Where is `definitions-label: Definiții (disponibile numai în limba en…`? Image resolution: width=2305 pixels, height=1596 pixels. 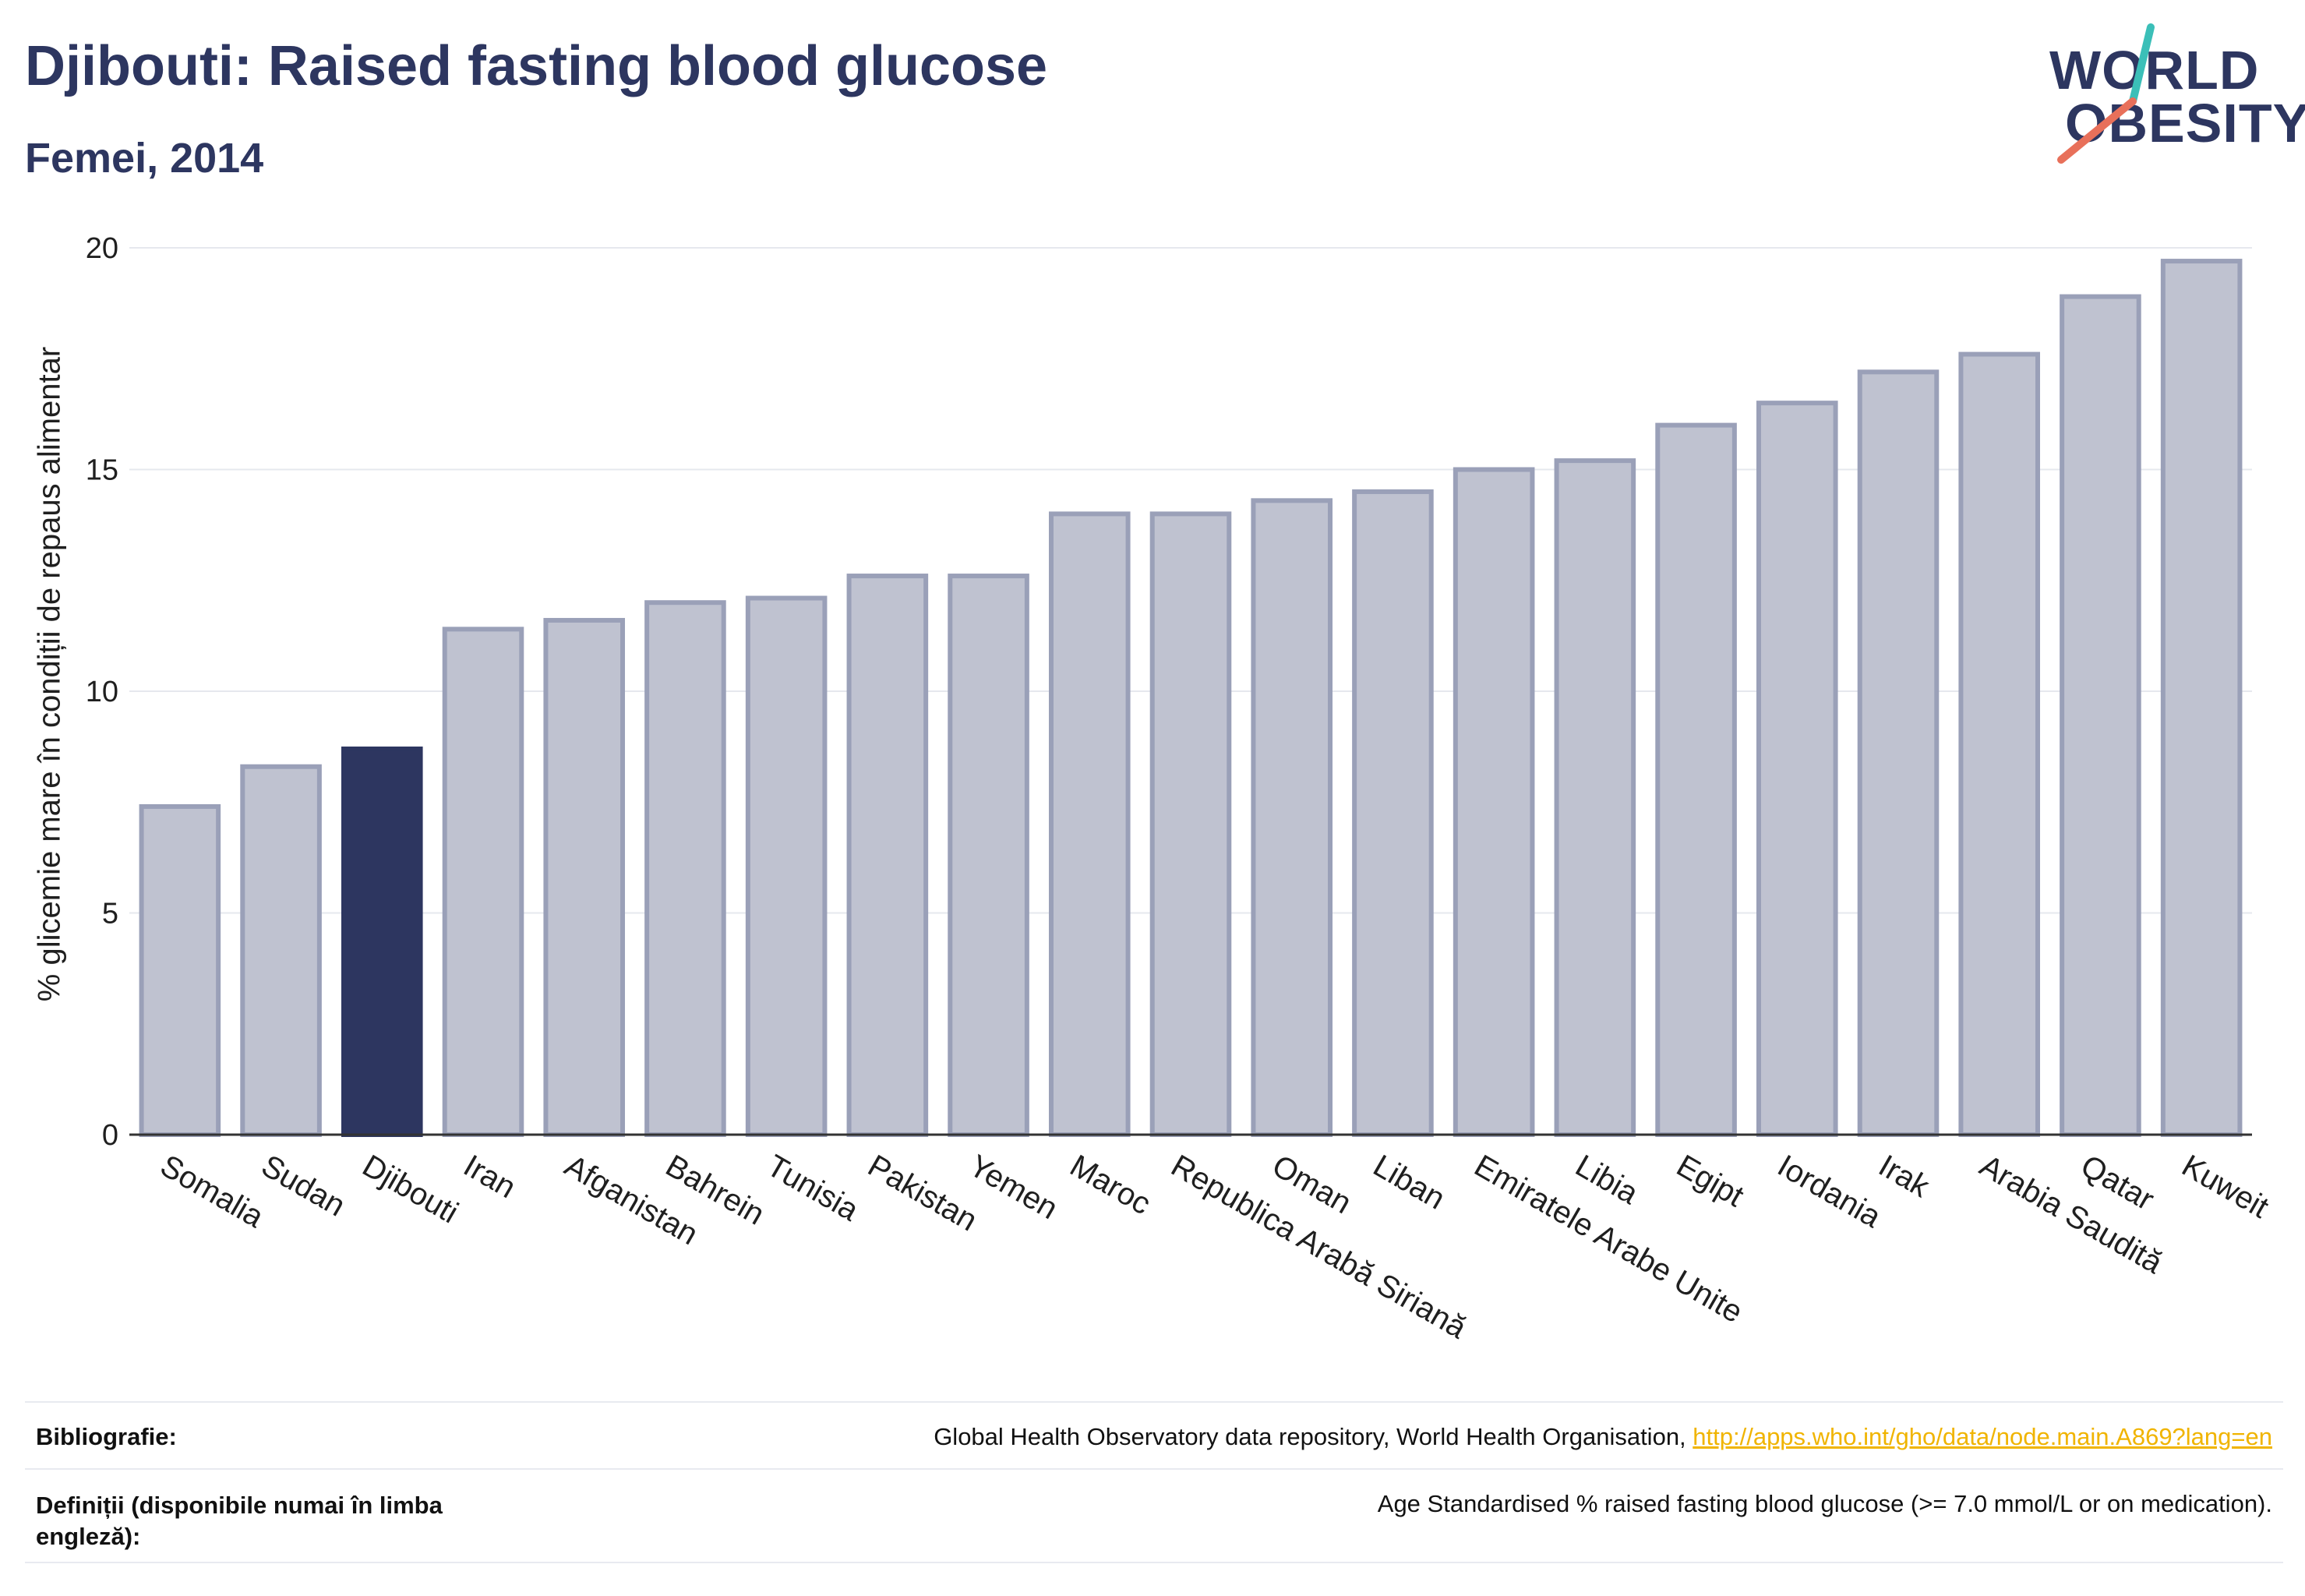
definitions-label: Definiții (disponibile numai în limba en… is located at coordinates (239, 1521).